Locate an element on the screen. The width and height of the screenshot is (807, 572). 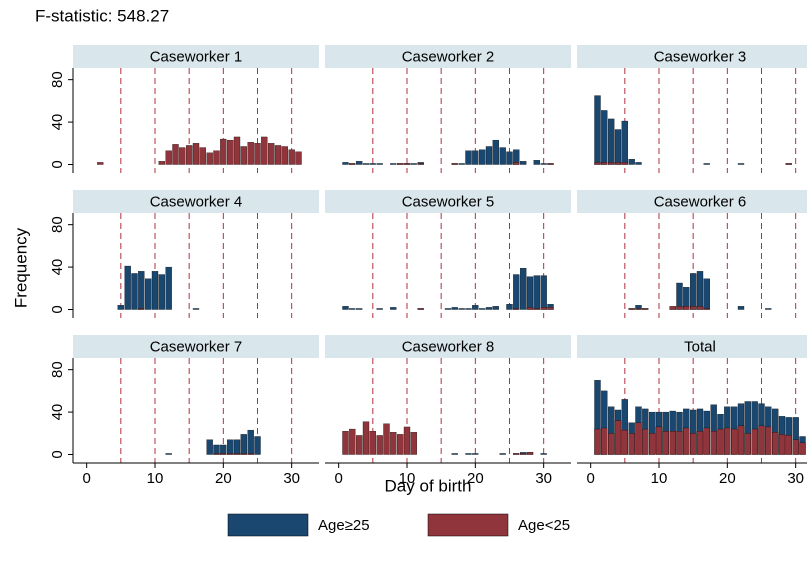
panel-title: Caseworker 3 is located at coordinates (700, 56).